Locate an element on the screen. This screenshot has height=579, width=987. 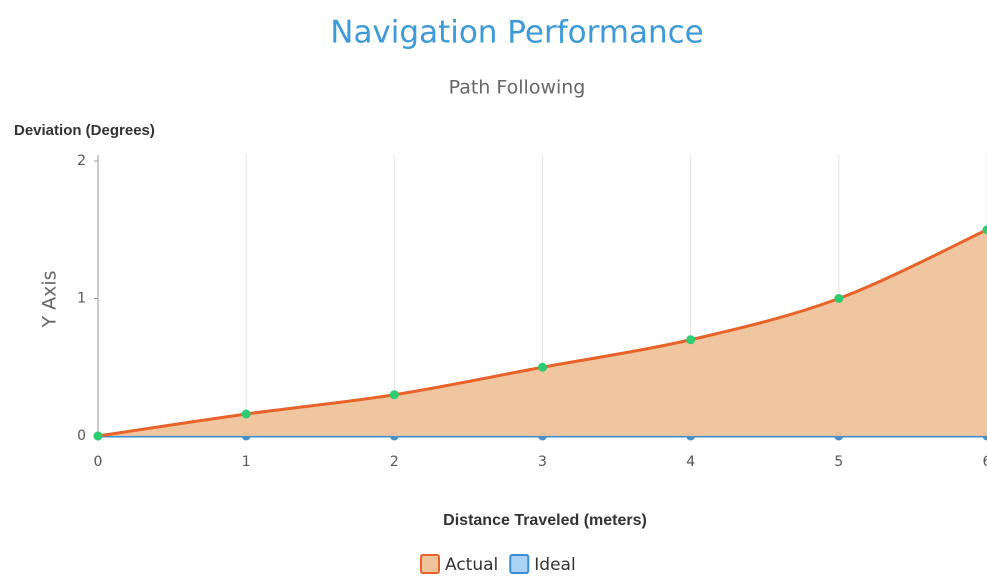
legend-item: Ideal is located at coordinates (542, 564).